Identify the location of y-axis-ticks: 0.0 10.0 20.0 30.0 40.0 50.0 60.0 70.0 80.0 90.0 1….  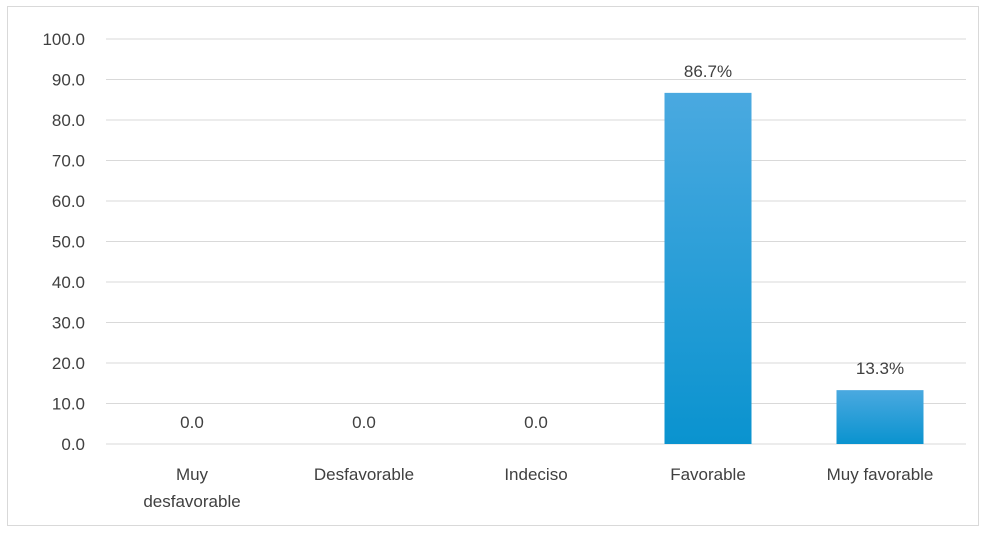
(63, 242).